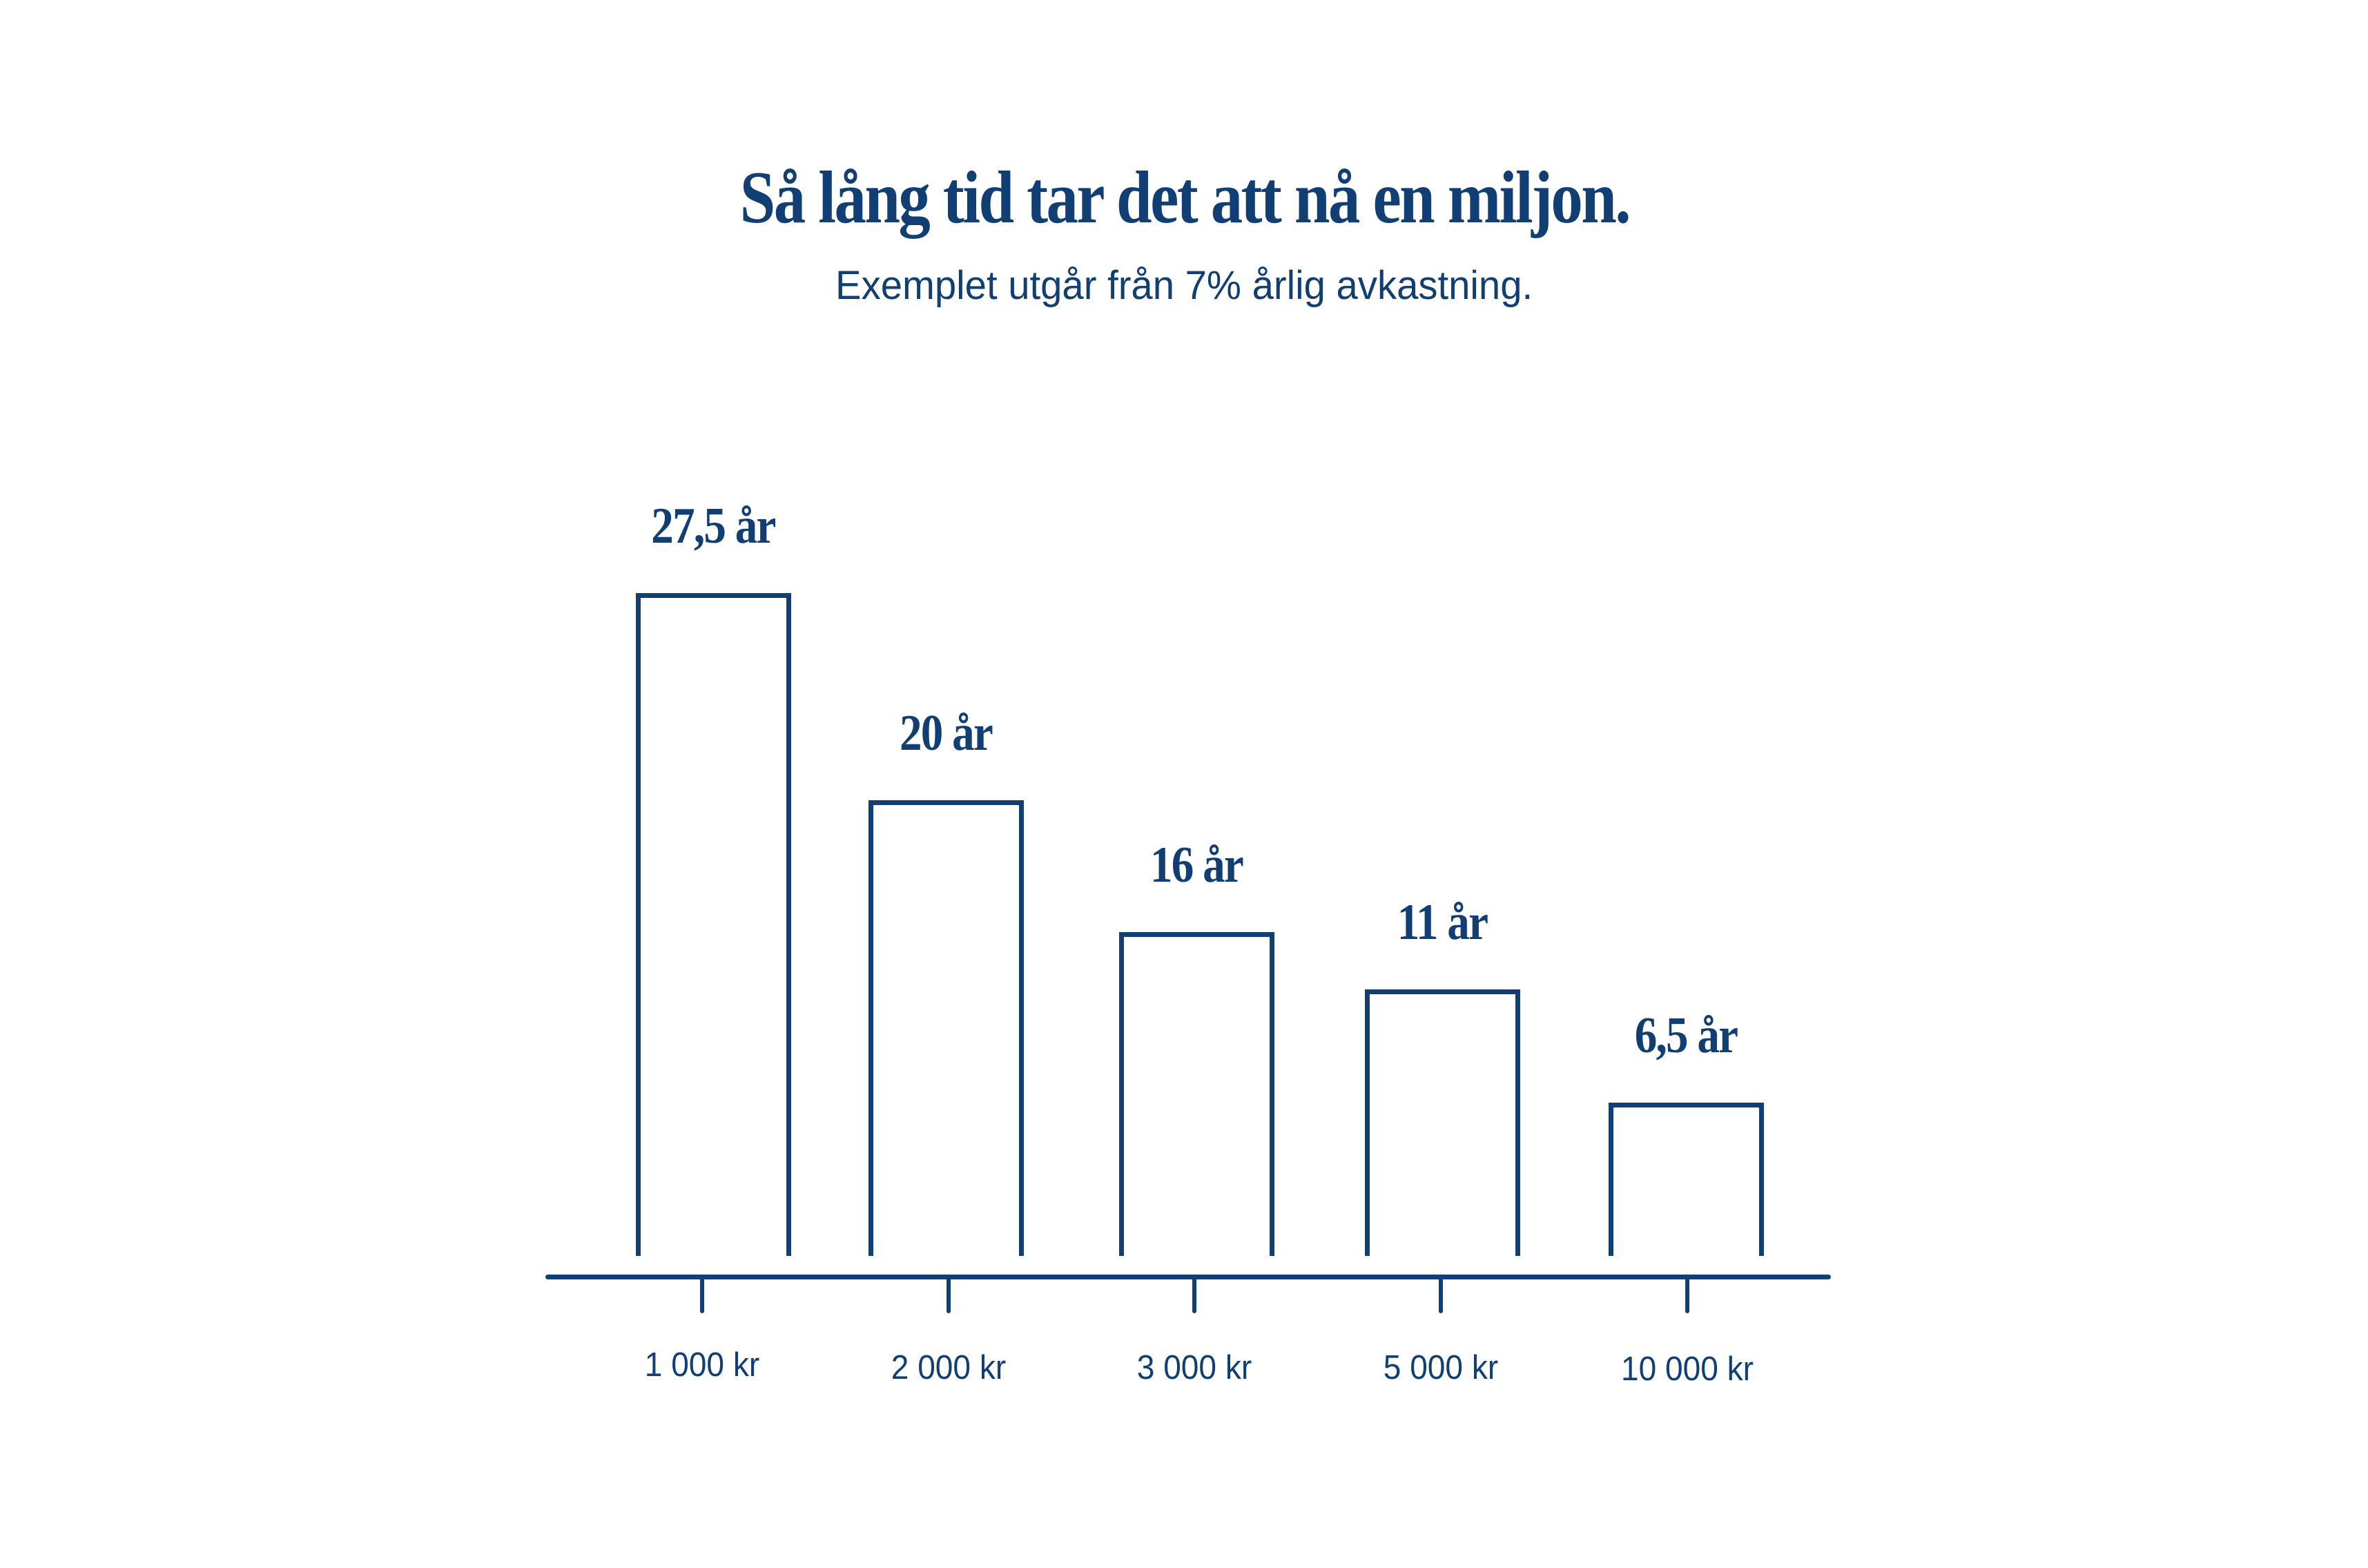 This screenshot has width=2368, height=1568. What do you see at coordinates (1185, 198) in the screenshot?
I see `chart-title: Så lång tid tar det att nå en miljon.` at bounding box center [1185, 198].